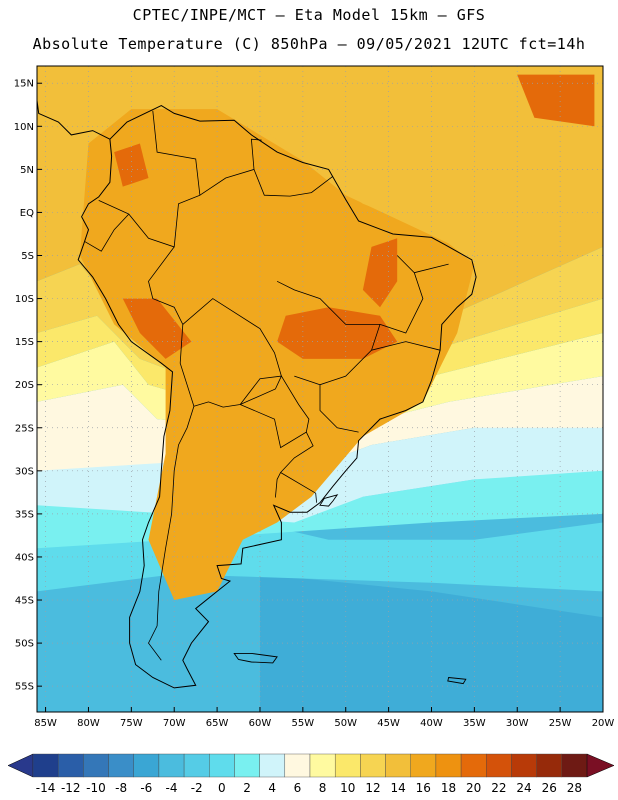 This screenshot has height=800, width=618. What do you see at coordinates (431, 723) in the screenshot?
I see `lon-tick-label: 40W` at bounding box center [431, 723].